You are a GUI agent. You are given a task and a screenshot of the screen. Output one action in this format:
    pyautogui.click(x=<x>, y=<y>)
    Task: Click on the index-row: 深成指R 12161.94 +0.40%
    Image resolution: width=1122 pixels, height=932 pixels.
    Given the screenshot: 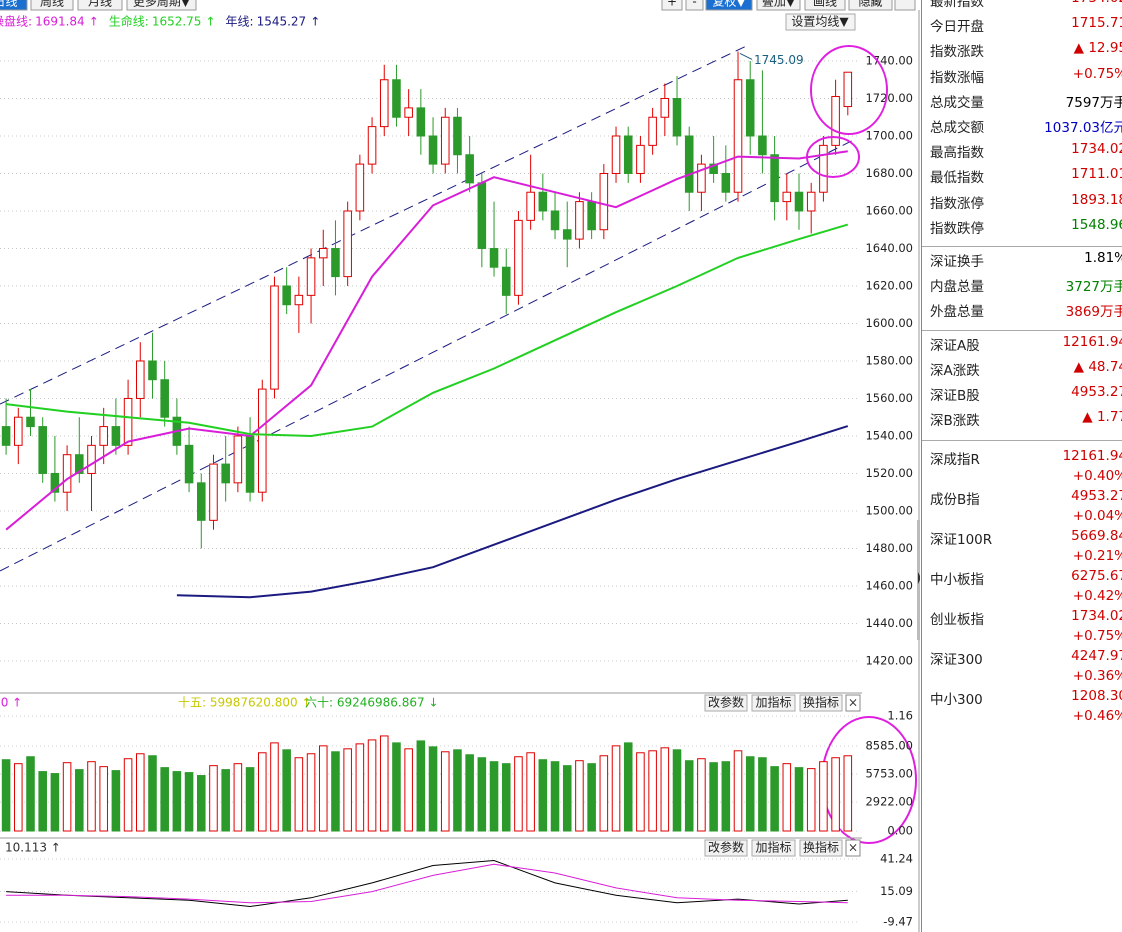 What is the action you would take?
    pyautogui.click(x=1022, y=468)
    